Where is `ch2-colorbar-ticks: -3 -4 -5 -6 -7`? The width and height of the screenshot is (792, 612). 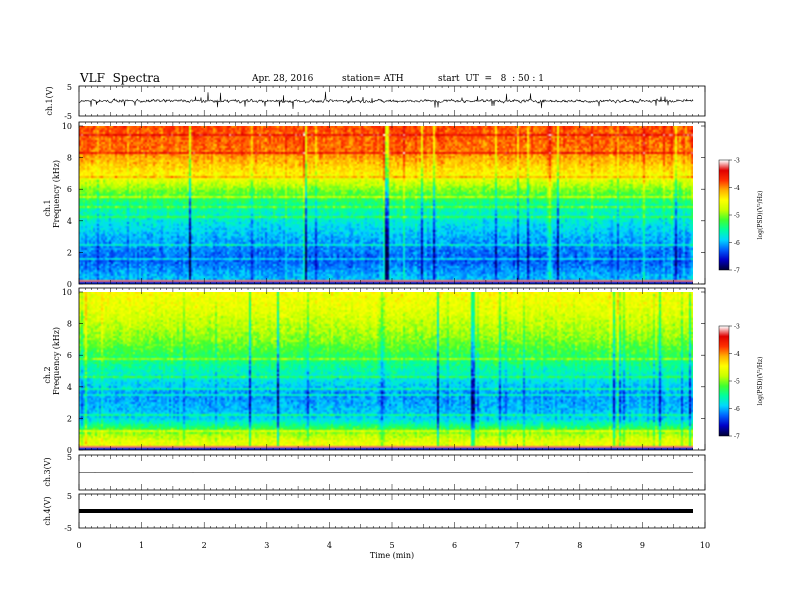 ch2-colorbar-ticks: -3 -4 -5 -6 -7 is located at coordinates (734, 382).